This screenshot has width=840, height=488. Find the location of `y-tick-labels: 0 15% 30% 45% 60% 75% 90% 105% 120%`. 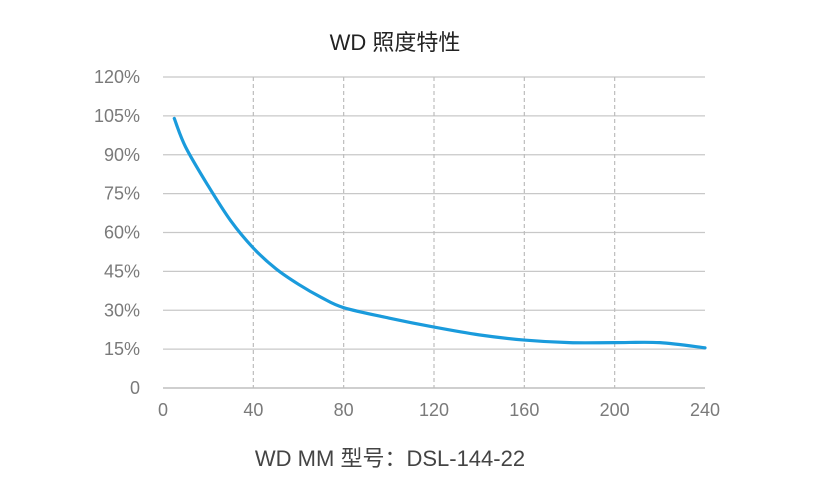

y-tick-labels: 0 15% 30% 45% 60% 75% 90% 105% 120% is located at coordinates (117, 232).